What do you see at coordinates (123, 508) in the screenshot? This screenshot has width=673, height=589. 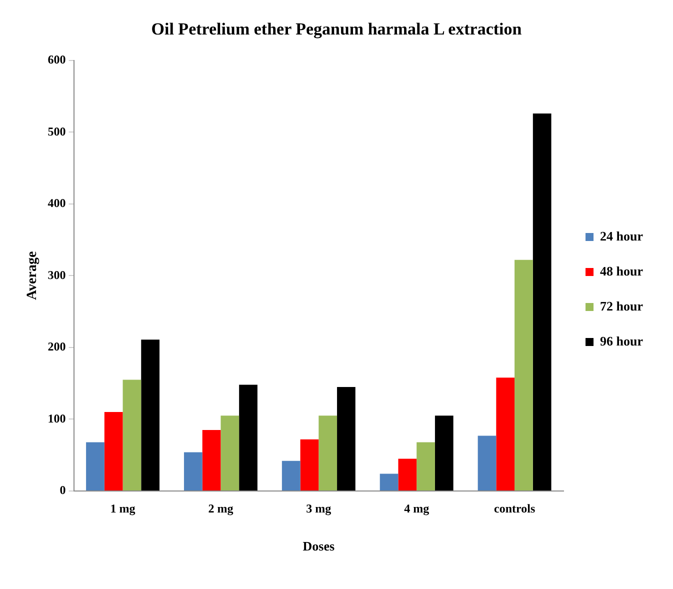 I see `x-tick-label: 1 mg` at bounding box center [123, 508].